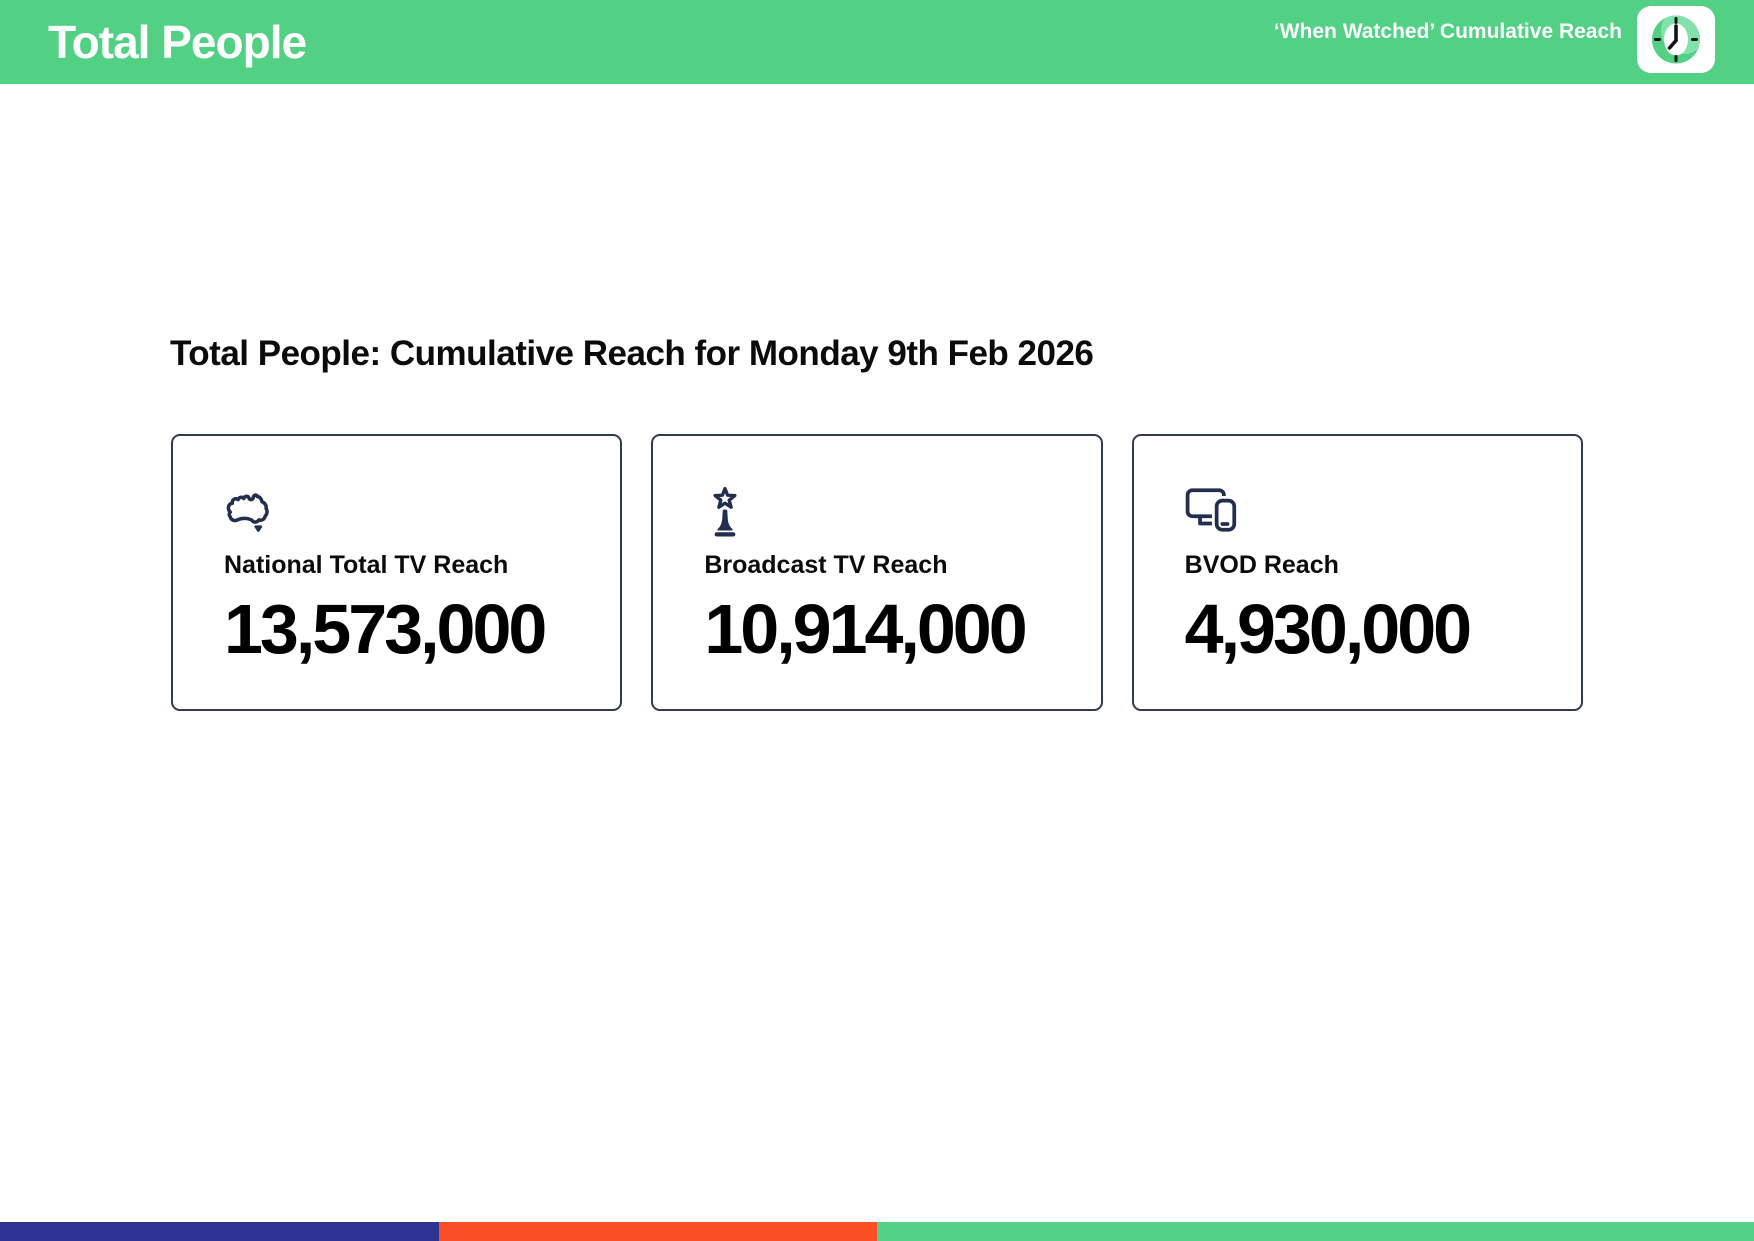  I want to click on header-right-group: ‘When Watched’ Cumulative Reach, so click(1494, 42).